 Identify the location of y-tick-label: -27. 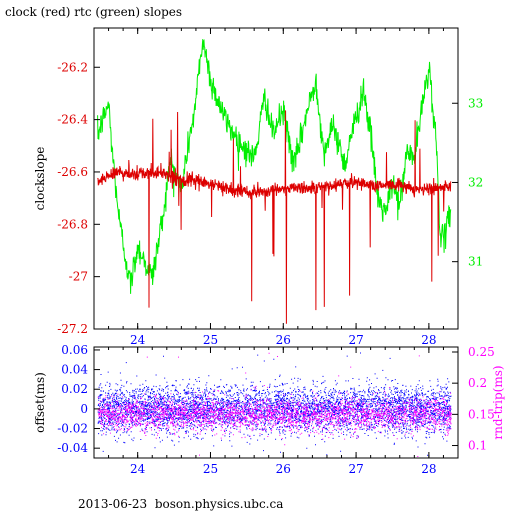
(78, 277).